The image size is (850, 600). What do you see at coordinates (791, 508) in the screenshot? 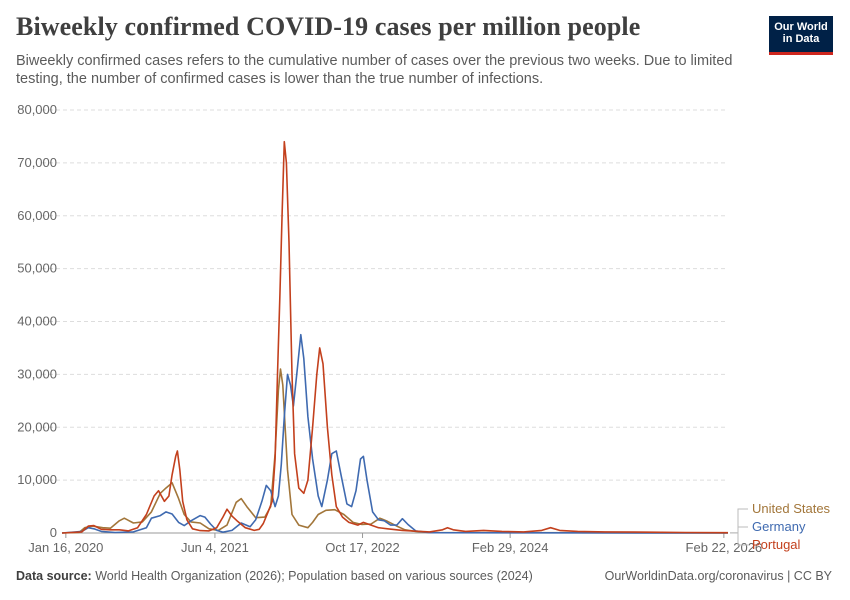
I see `legend-label-united-states: United States` at bounding box center [791, 508].